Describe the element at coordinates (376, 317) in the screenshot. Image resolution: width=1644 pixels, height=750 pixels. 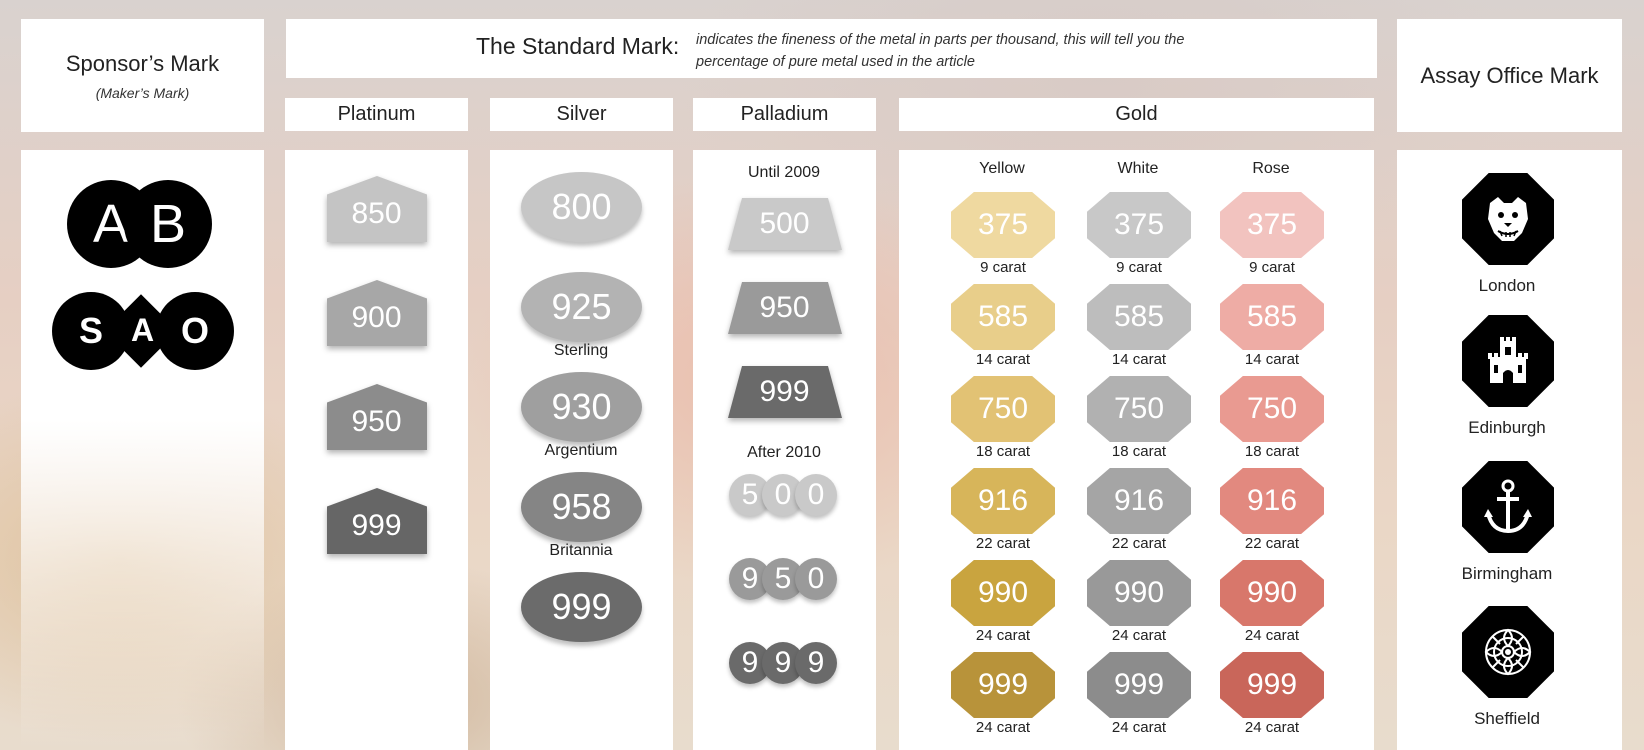
I see `platinum-mark-value: 900` at that location.